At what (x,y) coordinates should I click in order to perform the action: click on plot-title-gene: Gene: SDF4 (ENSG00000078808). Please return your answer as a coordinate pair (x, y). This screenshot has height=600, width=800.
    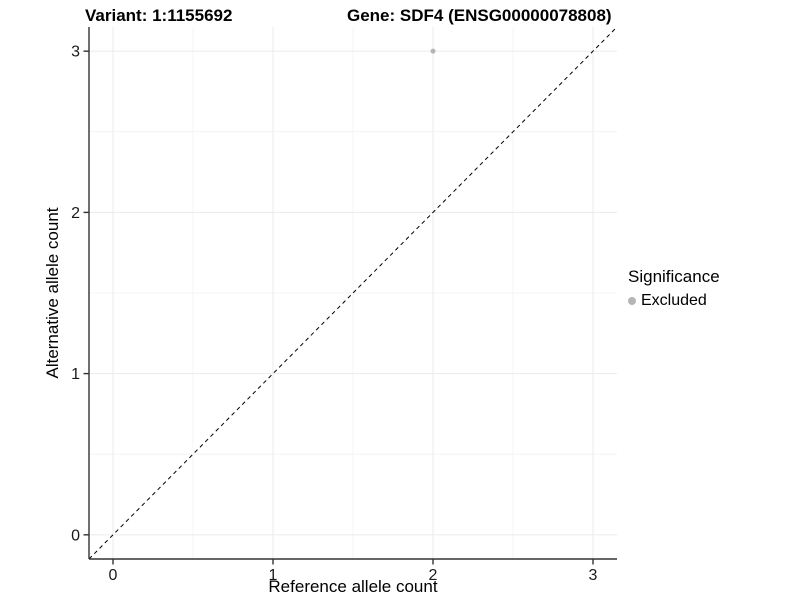
    Looking at the image, I should click on (479, 15).